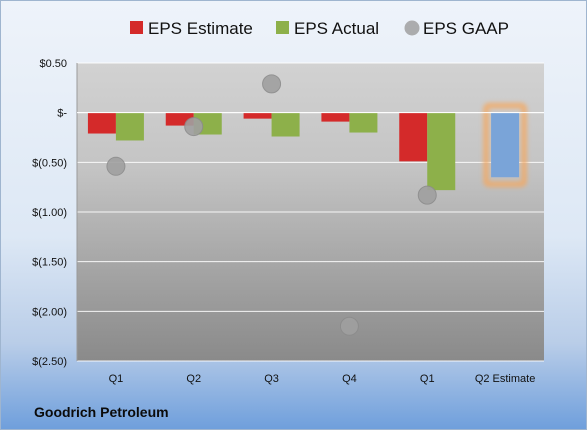 The height and width of the screenshot is (430, 587). I want to click on legend-label: EPS GAAP, so click(466, 28).